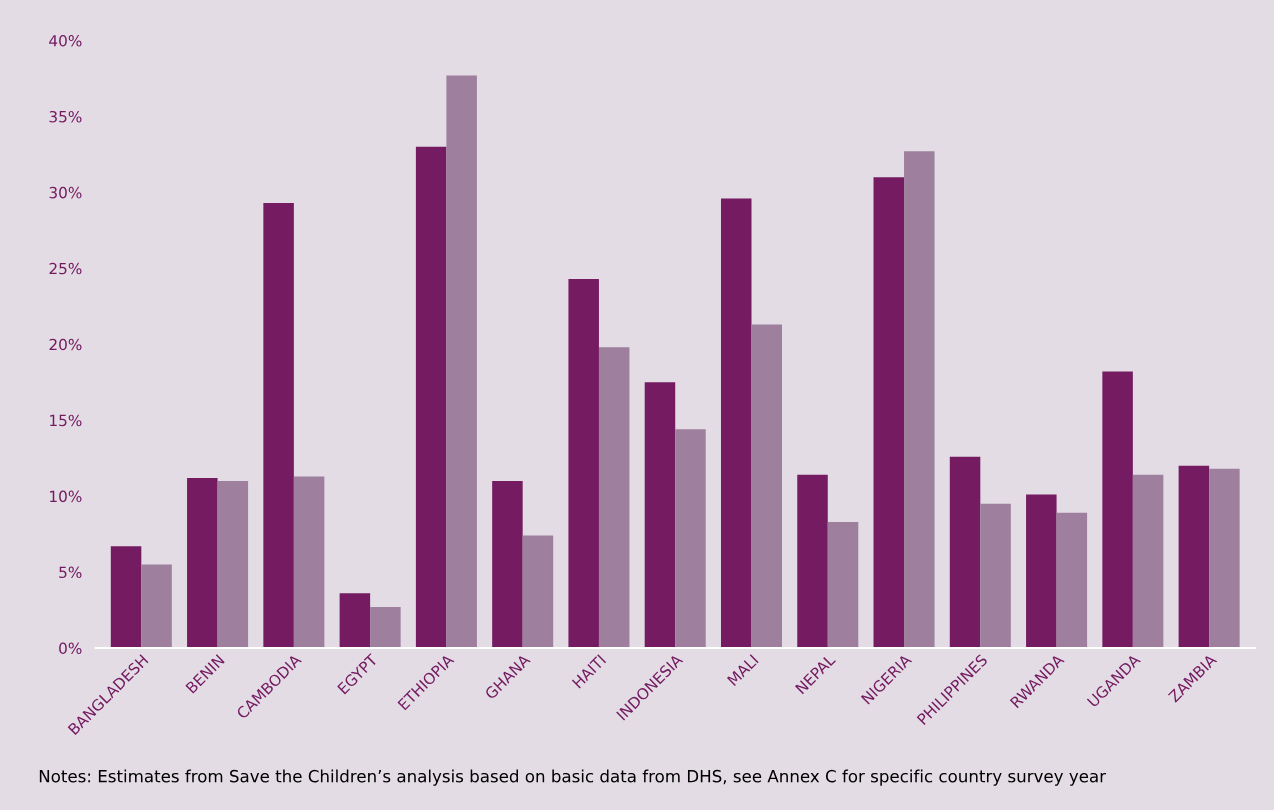  What do you see at coordinates (65, 116) in the screenshot?
I see `y-tick-label: 35%` at bounding box center [65, 116].